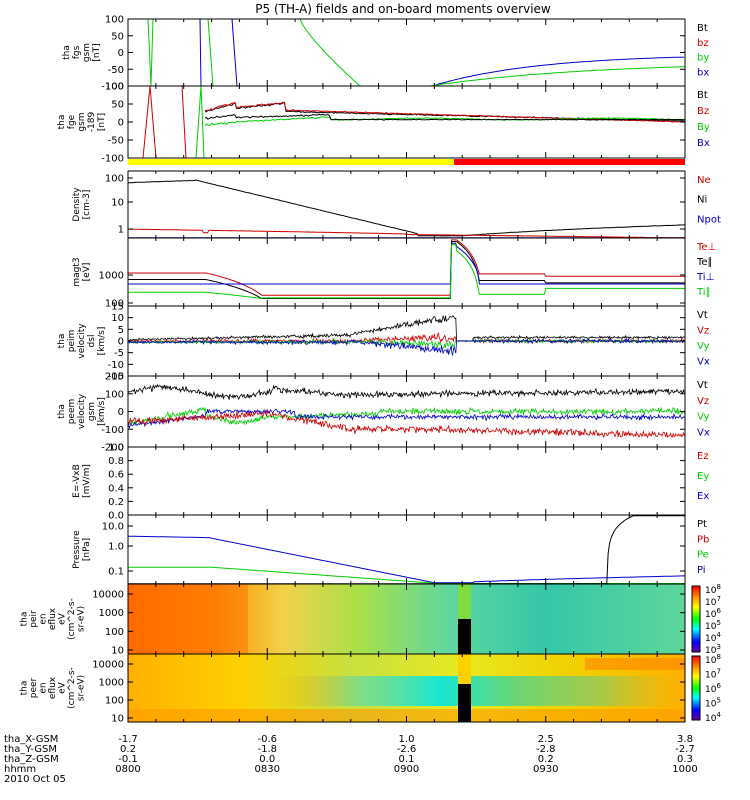 This screenshot has height=800, width=750. I want to click on series-pressure-pt, so click(406, 549).